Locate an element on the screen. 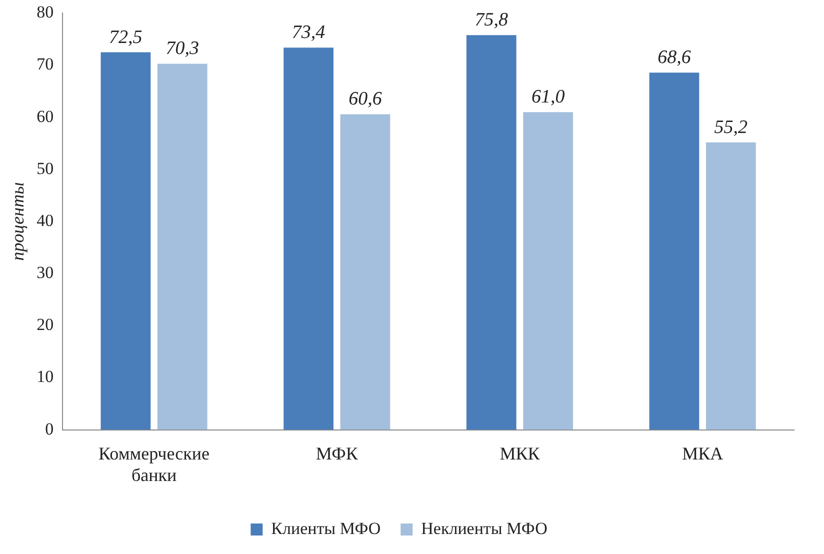 Image resolution: width=824 pixels, height=554 pixels. y-tick-label: 20 is located at coordinates (45, 324).